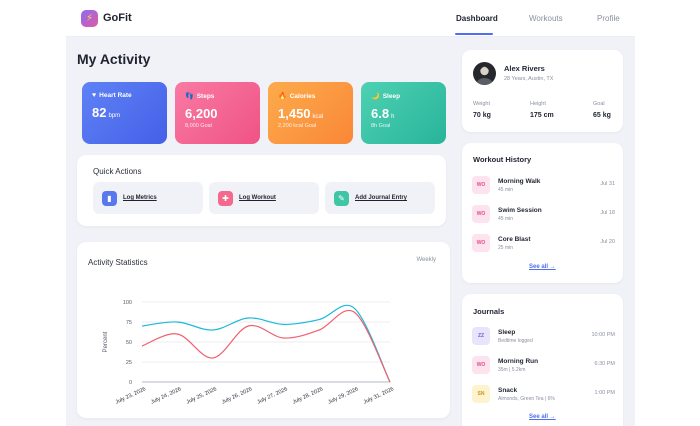 This screenshot has width=700, height=426. I want to click on y-tick-label: 100, so click(127, 303).